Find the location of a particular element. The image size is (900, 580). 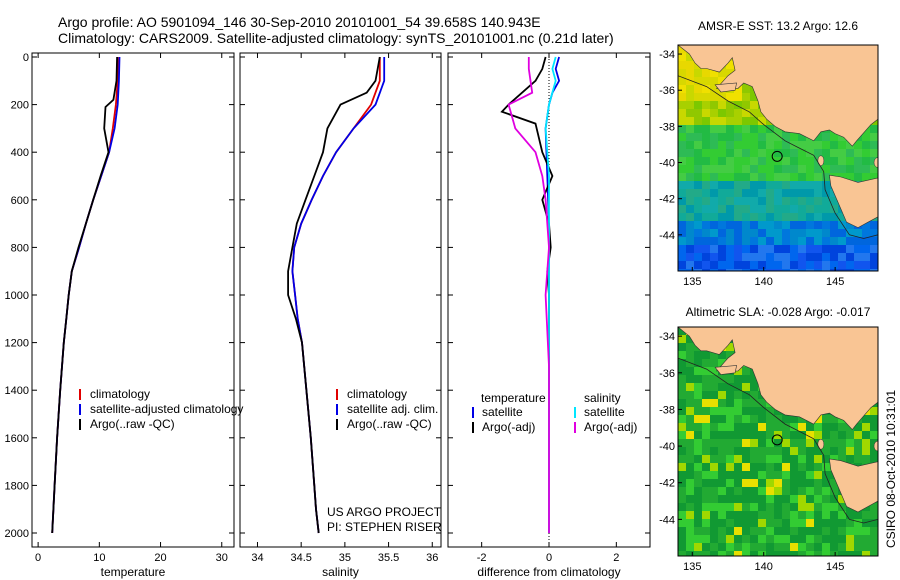

annotation-text: US ARGO PROJECT is located at coordinates (384, 512).